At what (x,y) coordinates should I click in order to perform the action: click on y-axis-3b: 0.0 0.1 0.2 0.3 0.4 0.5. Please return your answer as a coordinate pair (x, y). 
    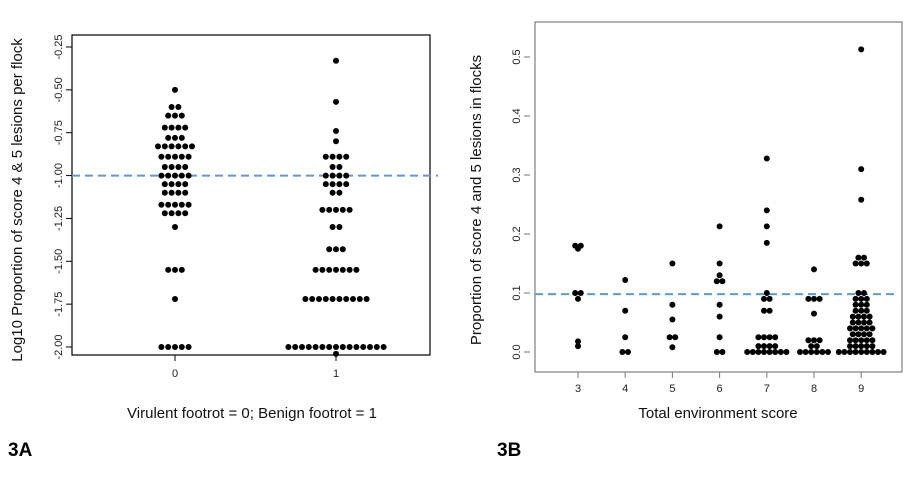
    Looking at the image, I should click on (520, 204).